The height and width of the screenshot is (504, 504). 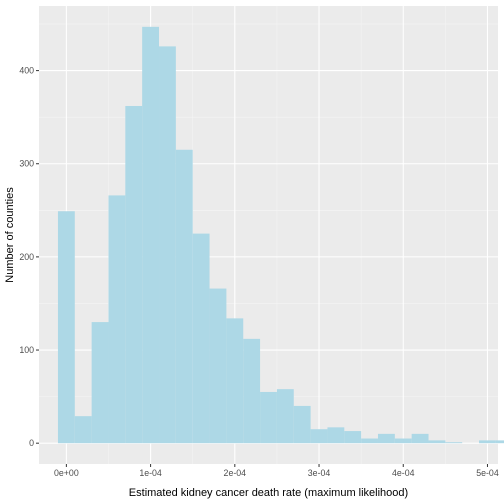 What do you see at coordinates (487, 473) in the screenshot?
I see `x-tick-label: 5e-04` at bounding box center [487, 473].